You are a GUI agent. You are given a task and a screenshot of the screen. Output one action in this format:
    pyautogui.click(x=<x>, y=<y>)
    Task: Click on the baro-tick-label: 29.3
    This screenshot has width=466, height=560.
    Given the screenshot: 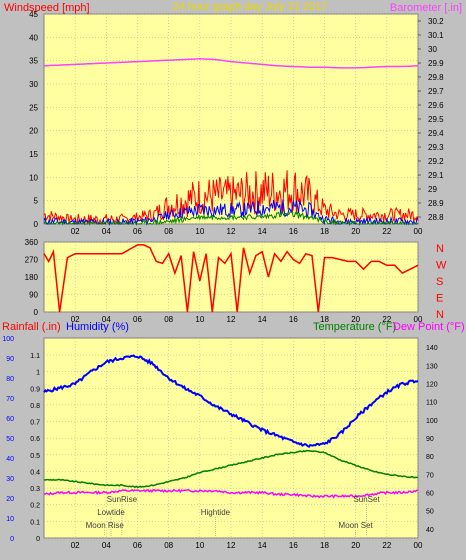 What is the action you would take?
    pyautogui.click(x=436, y=147)
    